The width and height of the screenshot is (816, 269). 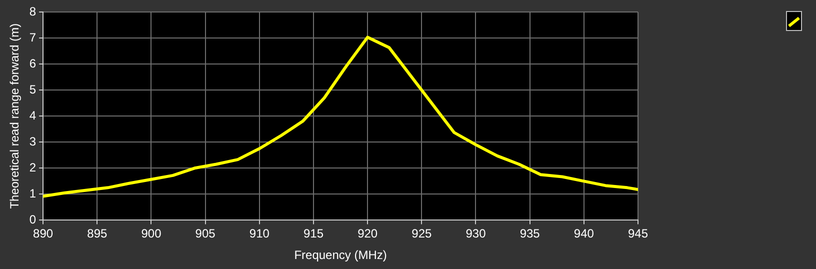 What do you see at coordinates (313, 233) in the screenshot?
I see `x-tick-label: 915` at bounding box center [313, 233].